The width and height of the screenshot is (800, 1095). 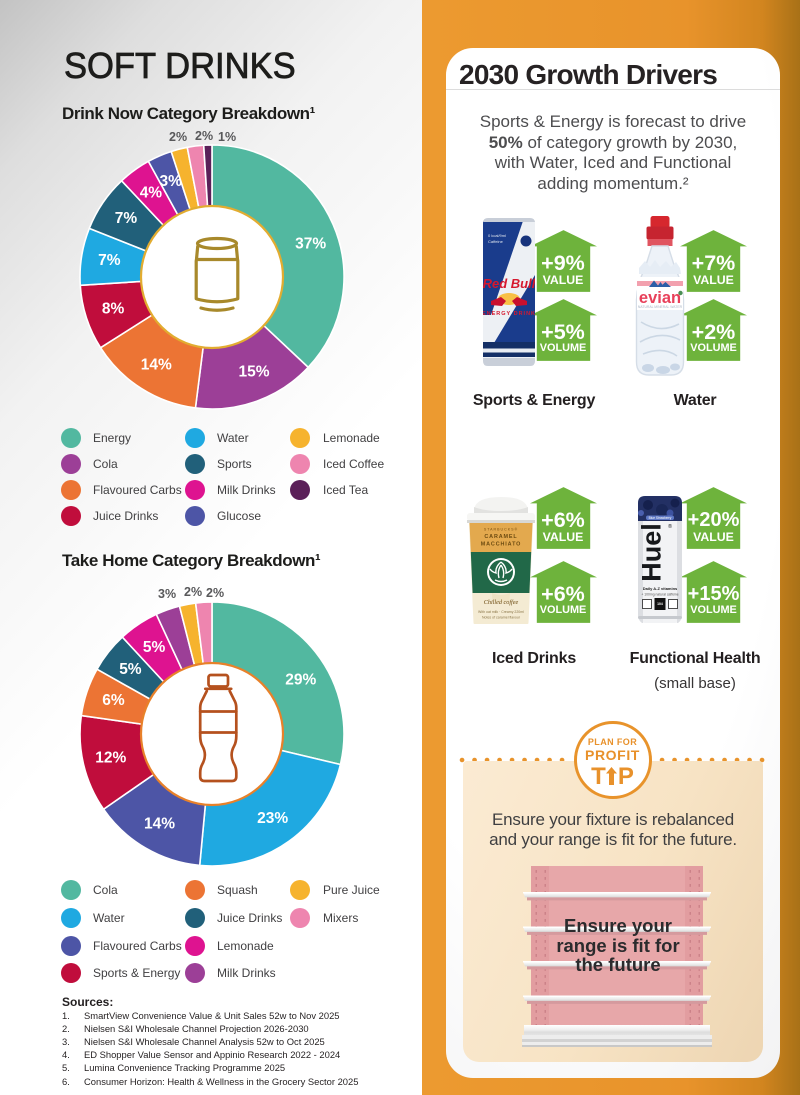 What do you see at coordinates (113, 309) in the screenshot?
I see `svg-text: 8%` at bounding box center [113, 309].